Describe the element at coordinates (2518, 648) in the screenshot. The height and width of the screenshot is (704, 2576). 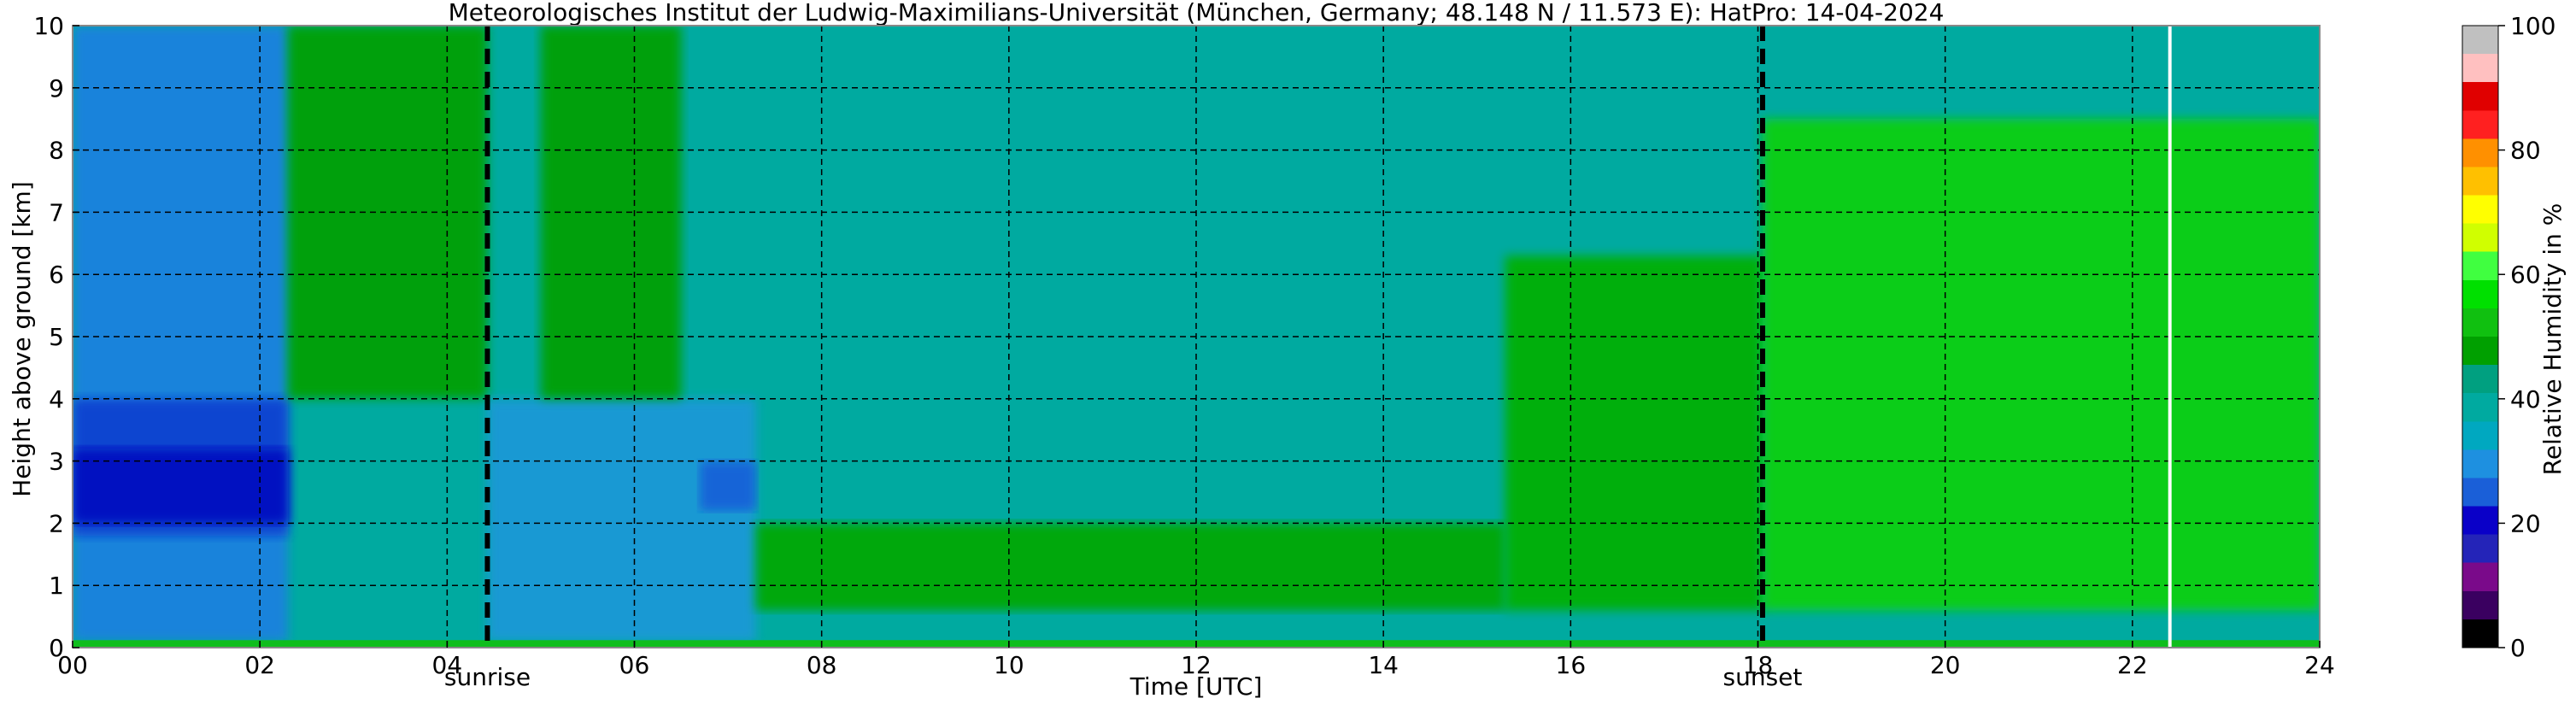
I see `colorbar-tick-label: 0` at that location.